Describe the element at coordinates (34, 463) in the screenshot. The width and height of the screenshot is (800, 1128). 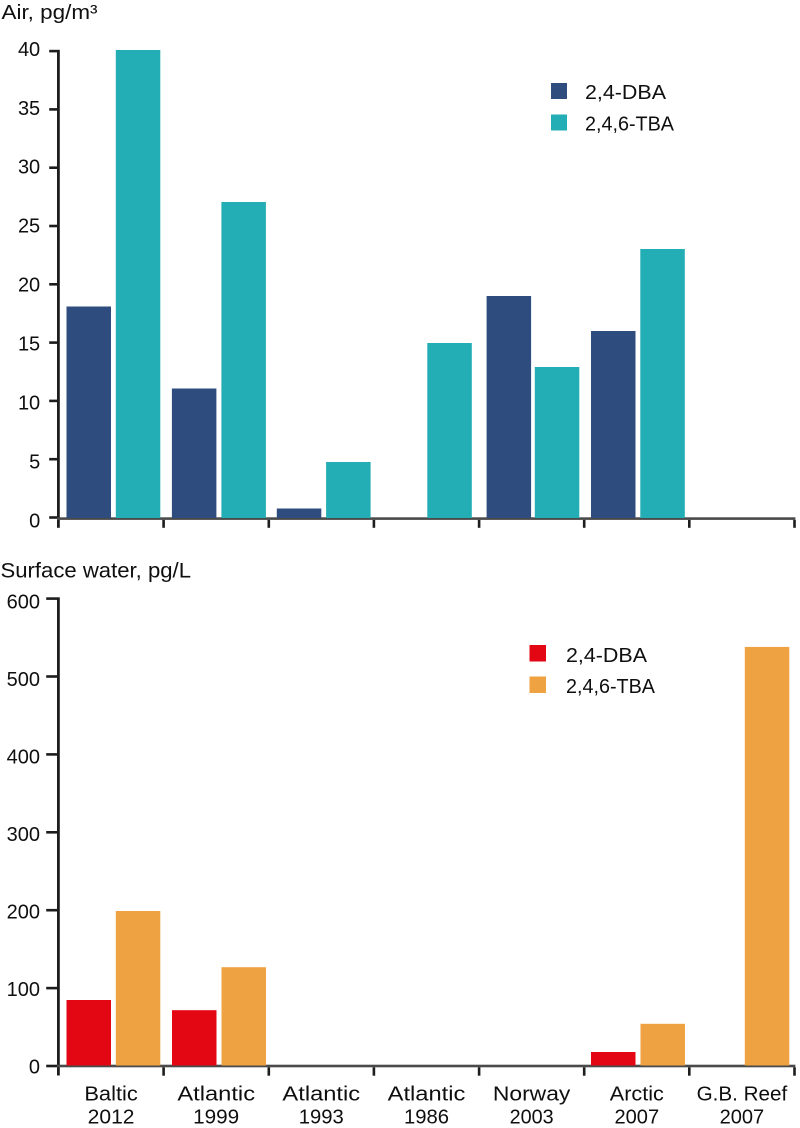
I see `svg-text: 5` at that location.